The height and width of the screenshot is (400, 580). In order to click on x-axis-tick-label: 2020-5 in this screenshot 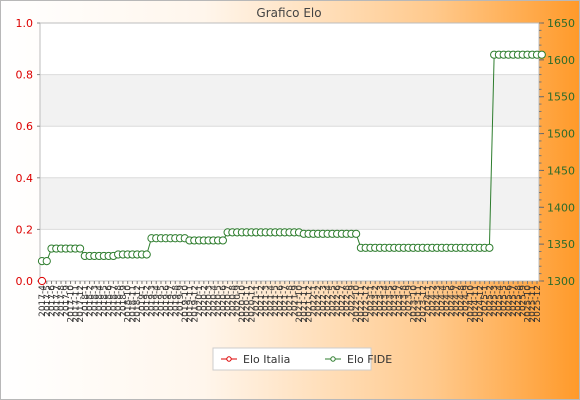, I will do `click(219, 301)`.